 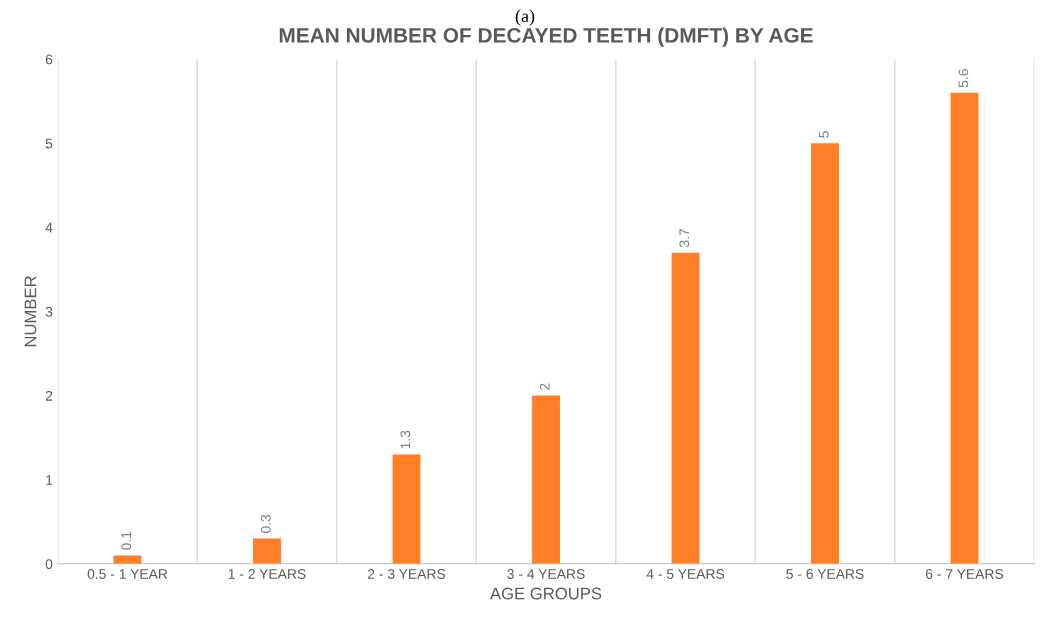 I want to click on x-tick-label: 4 - 5 YEARS, so click(x=685, y=574).